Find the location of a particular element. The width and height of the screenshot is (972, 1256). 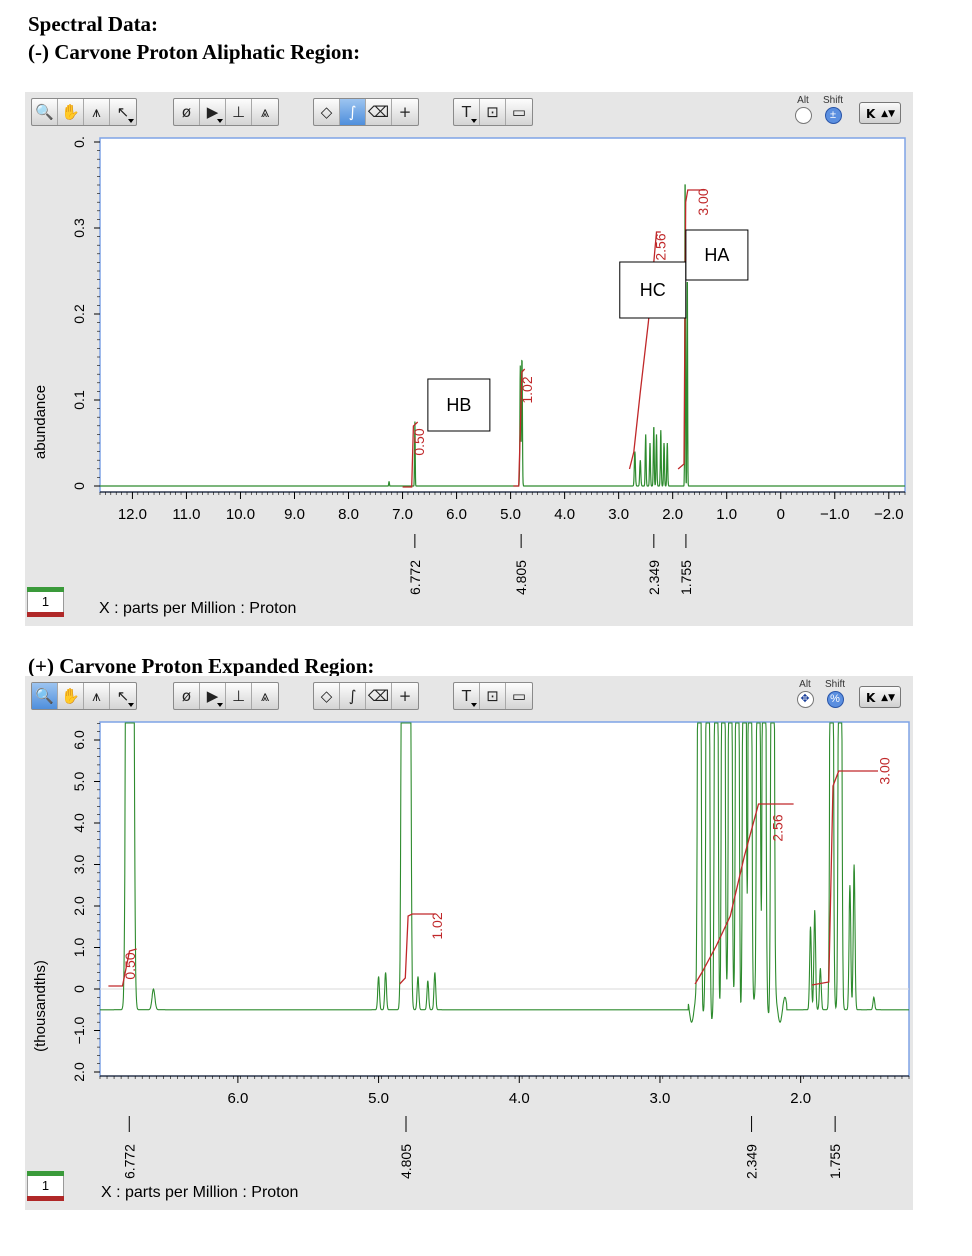

toolbar-group-3: ◇ ∫ ⌫ + is located at coordinates (366, 696).